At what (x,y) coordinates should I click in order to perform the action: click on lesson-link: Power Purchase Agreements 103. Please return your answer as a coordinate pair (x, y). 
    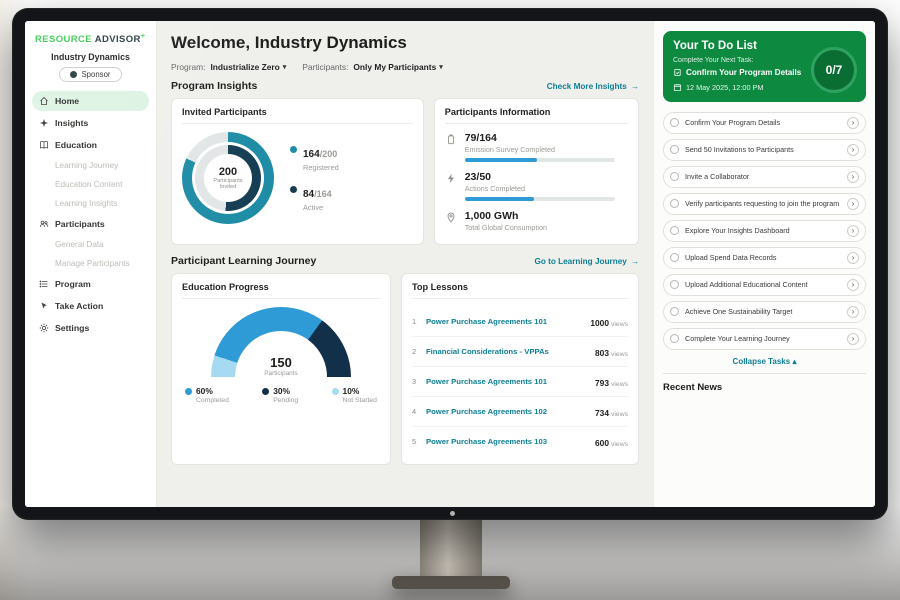
    Looking at the image, I should click on (486, 441).